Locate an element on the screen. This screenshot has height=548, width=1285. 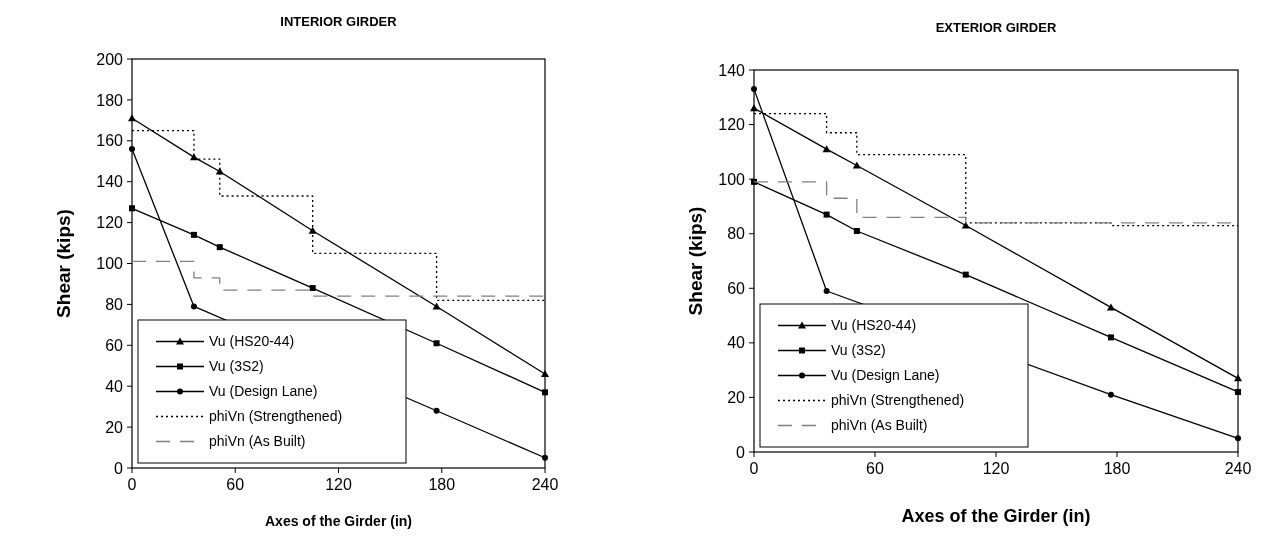
y-tick-label: 0 is located at coordinates (741, 452).